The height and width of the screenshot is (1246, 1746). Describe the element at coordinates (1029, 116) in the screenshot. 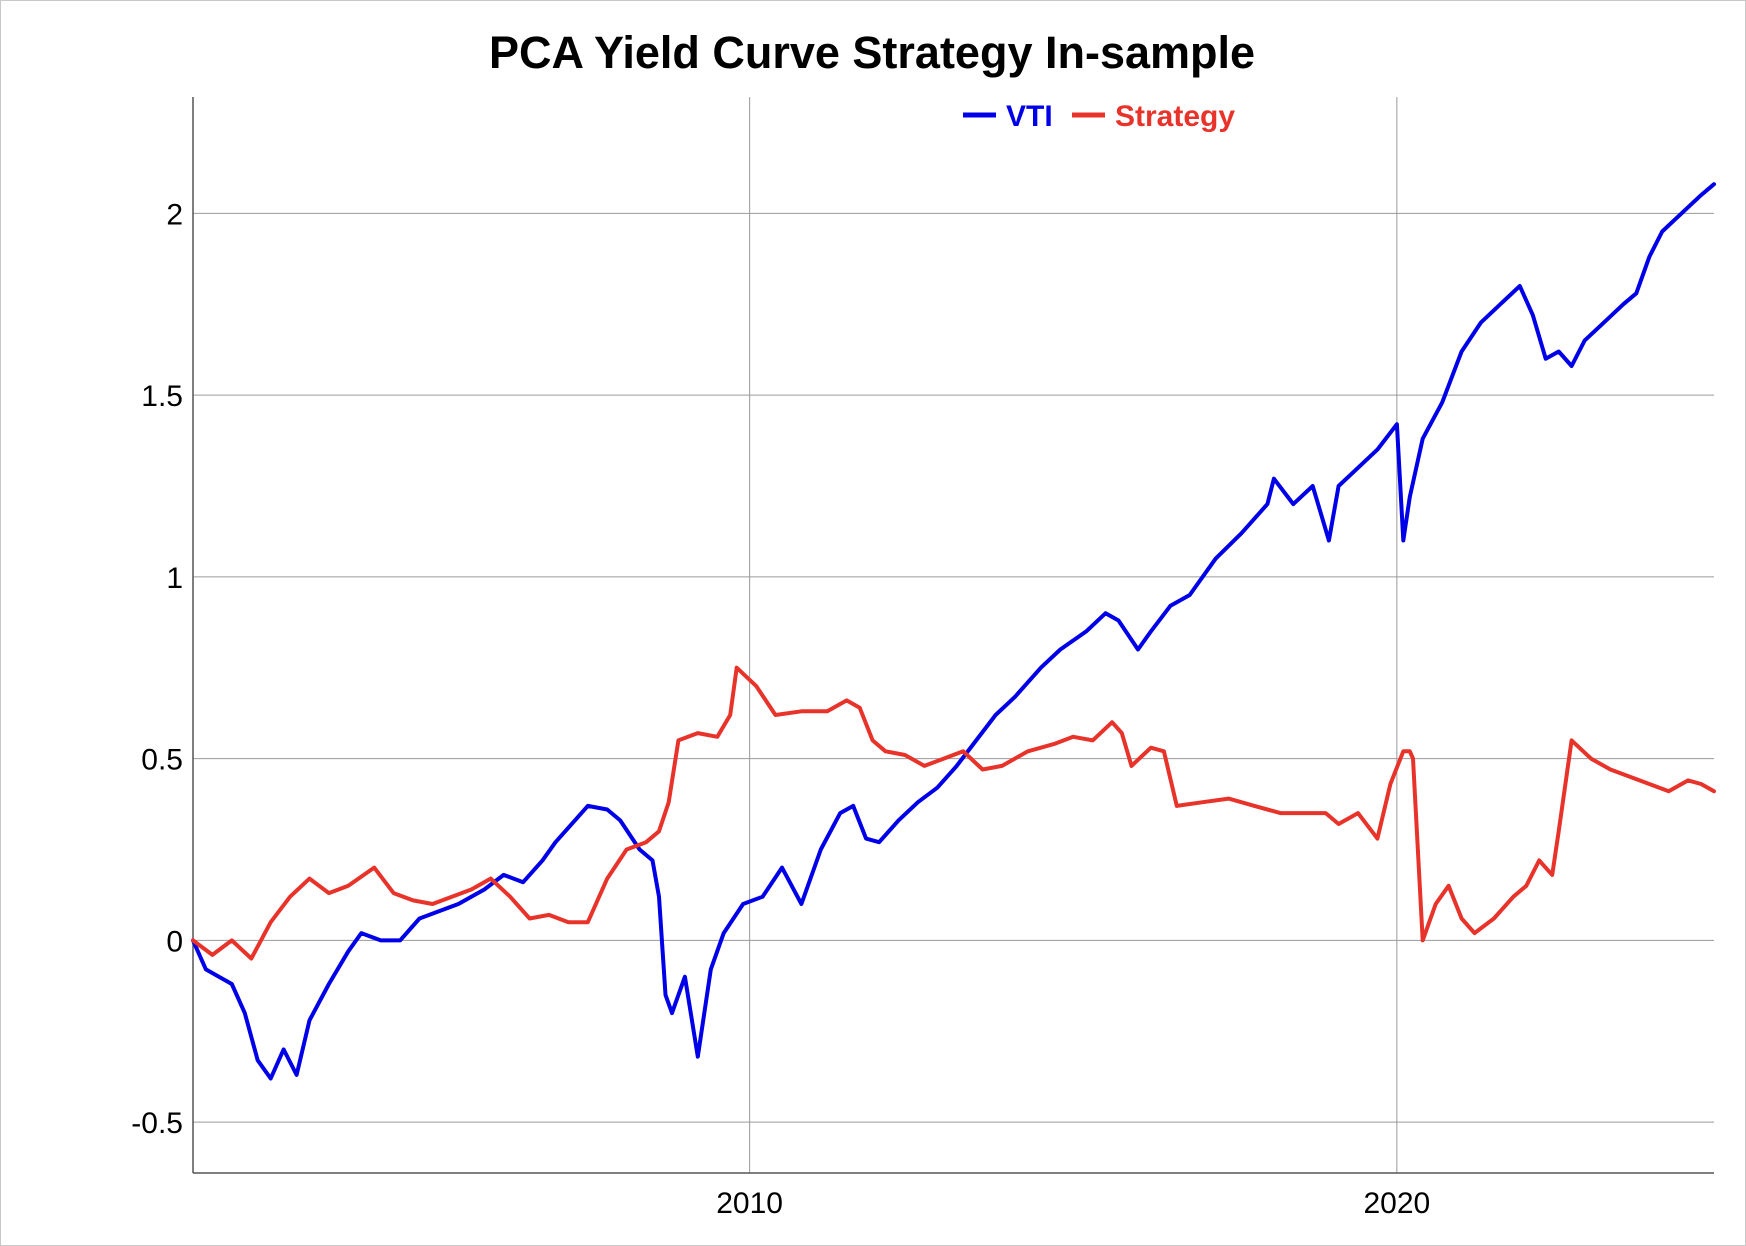

I see `legend-label-vti: VTI` at that location.